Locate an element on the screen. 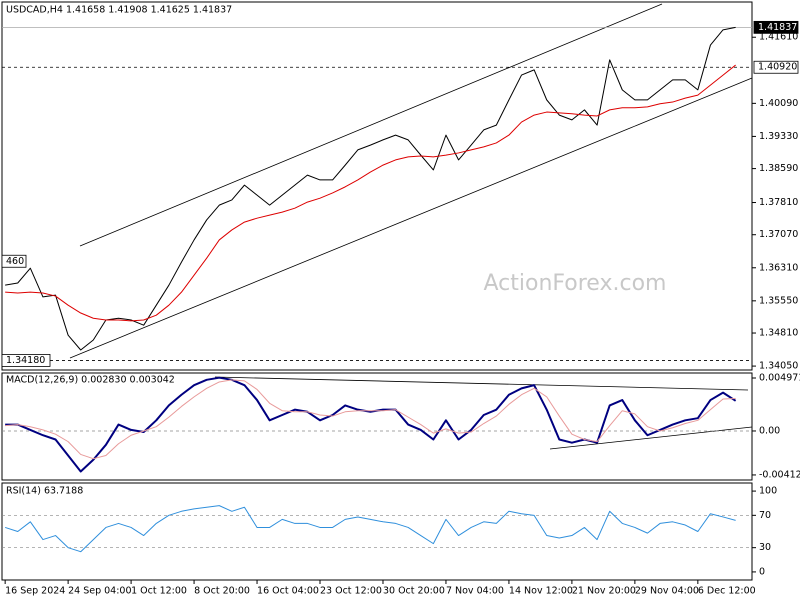 The width and height of the screenshot is (800, 600). y-tick-label: 0.004971 is located at coordinates (779, 377).